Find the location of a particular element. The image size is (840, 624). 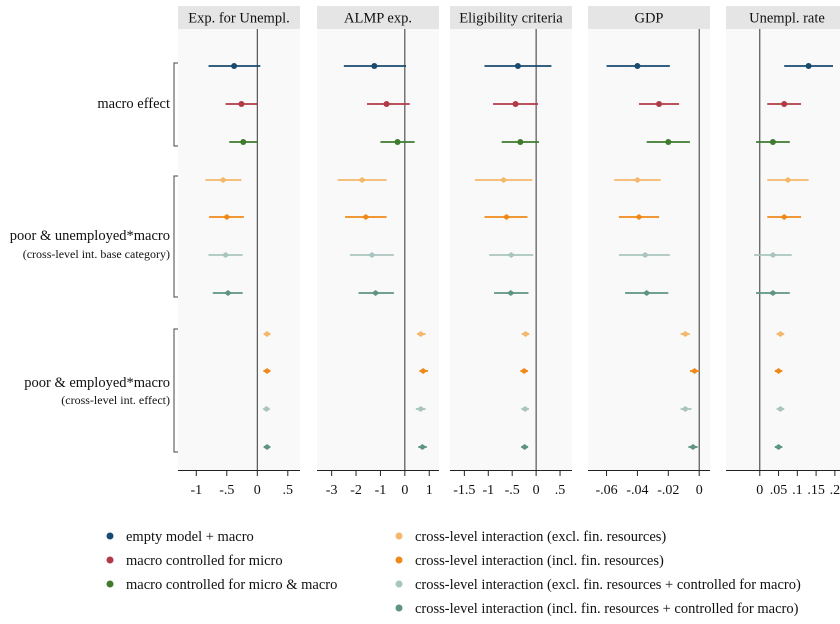

x-tick-label: .2 is located at coordinates (835, 490).